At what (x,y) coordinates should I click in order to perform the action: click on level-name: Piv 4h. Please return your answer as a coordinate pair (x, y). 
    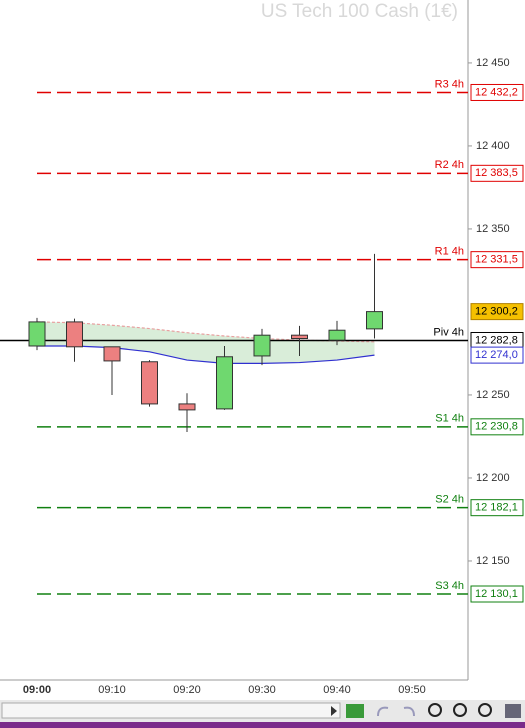
    Looking at the image, I should click on (448, 332).